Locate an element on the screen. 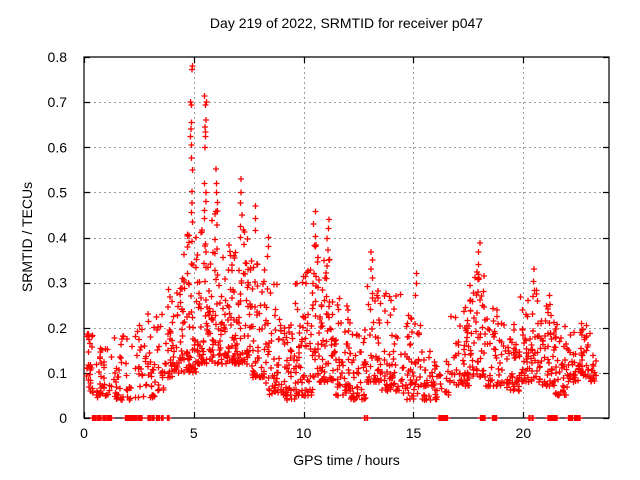 The image size is (640, 480). x-tick-label: 0 is located at coordinates (84, 433).